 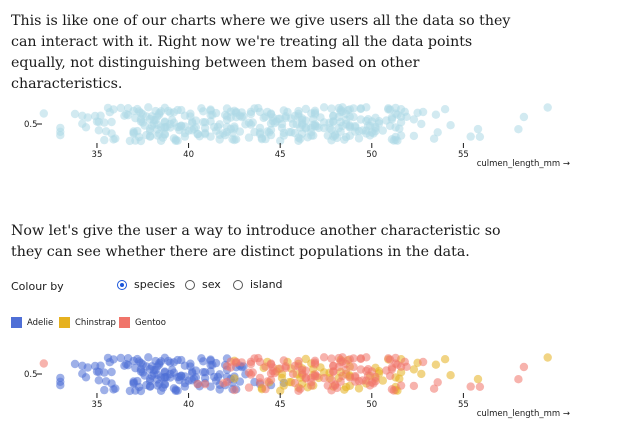 I want to click on radio-sex-label: sex, so click(x=211, y=284).